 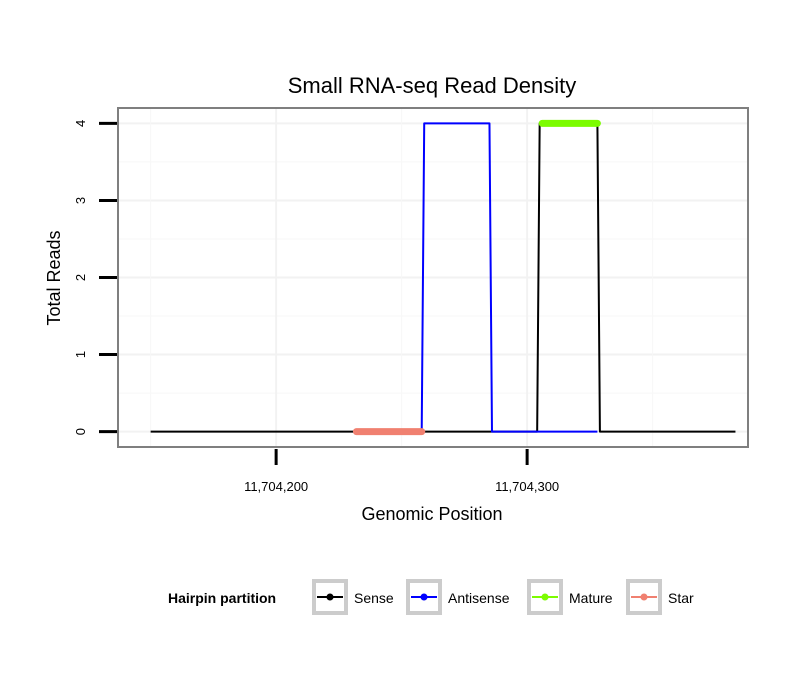 What do you see at coordinates (431, 514) in the screenshot?
I see `x-axis-label: Genomic Position` at bounding box center [431, 514].